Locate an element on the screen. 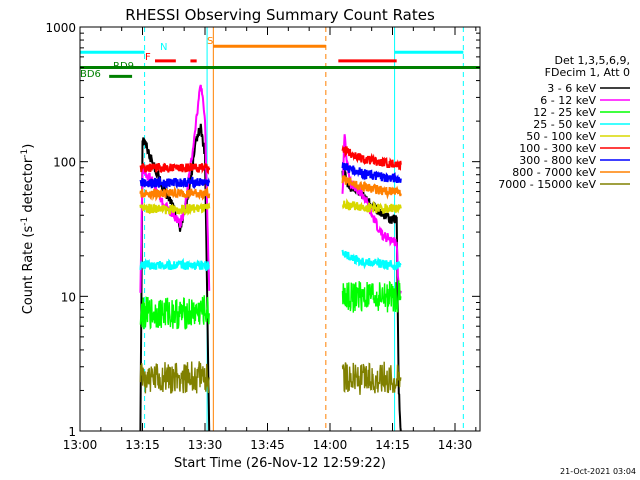  series-100-300-keV is located at coordinates (270, 159).